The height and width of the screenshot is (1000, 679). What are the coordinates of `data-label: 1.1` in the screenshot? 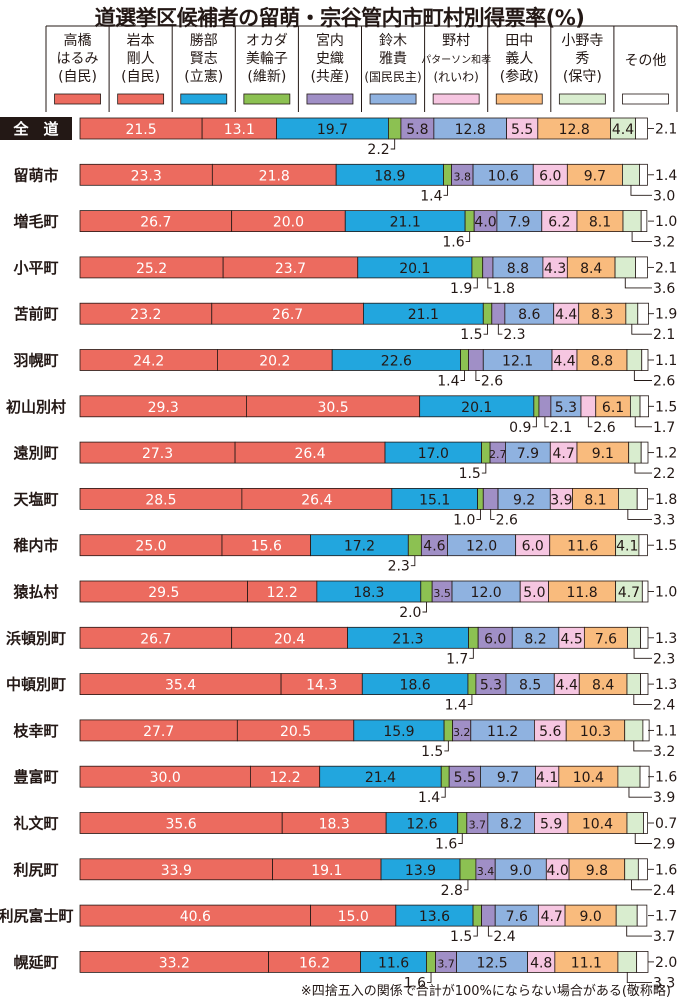 It's located at (666, 731).